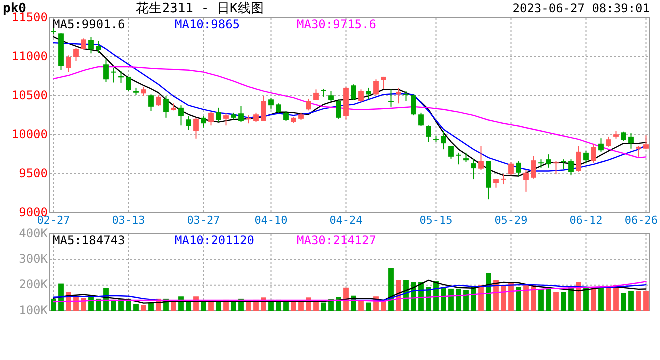 The height and width of the screenshot is (360, 660). What do you see at coordinates (33, 173) in the screenshot?
I see `y-tick-label: 9500` at bounding box center [33, 173].